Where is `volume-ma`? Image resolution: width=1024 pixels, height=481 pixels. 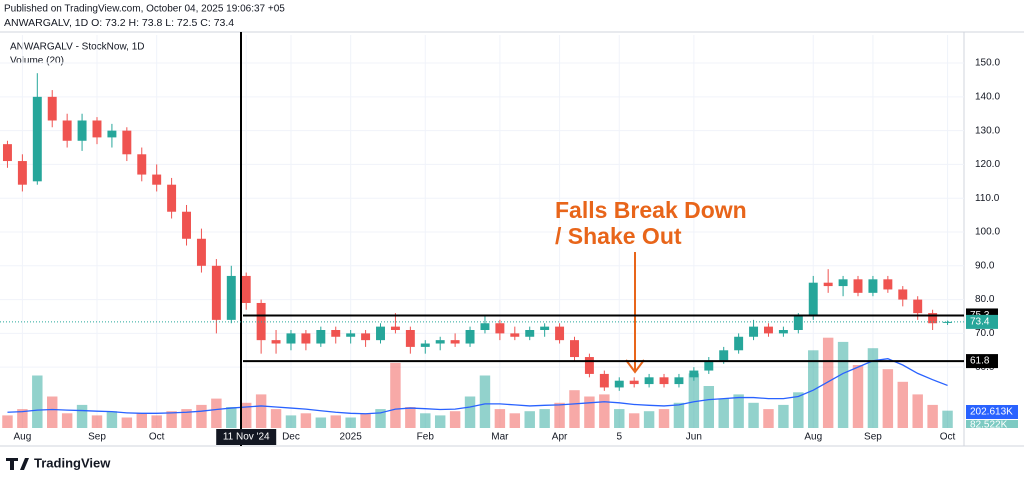
volume-ma is located at coordinates (477, 386).